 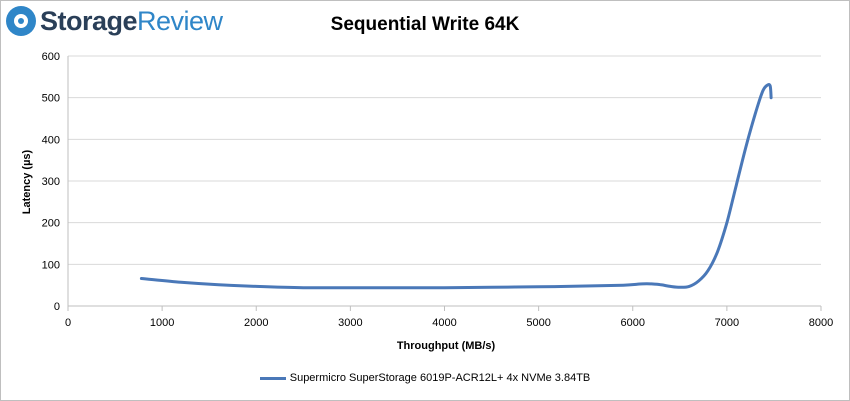 What do you see at coordinates (538, 323) in the screenshot?
I see `x-tick-label: 5000` at bounding box center [538, 323].